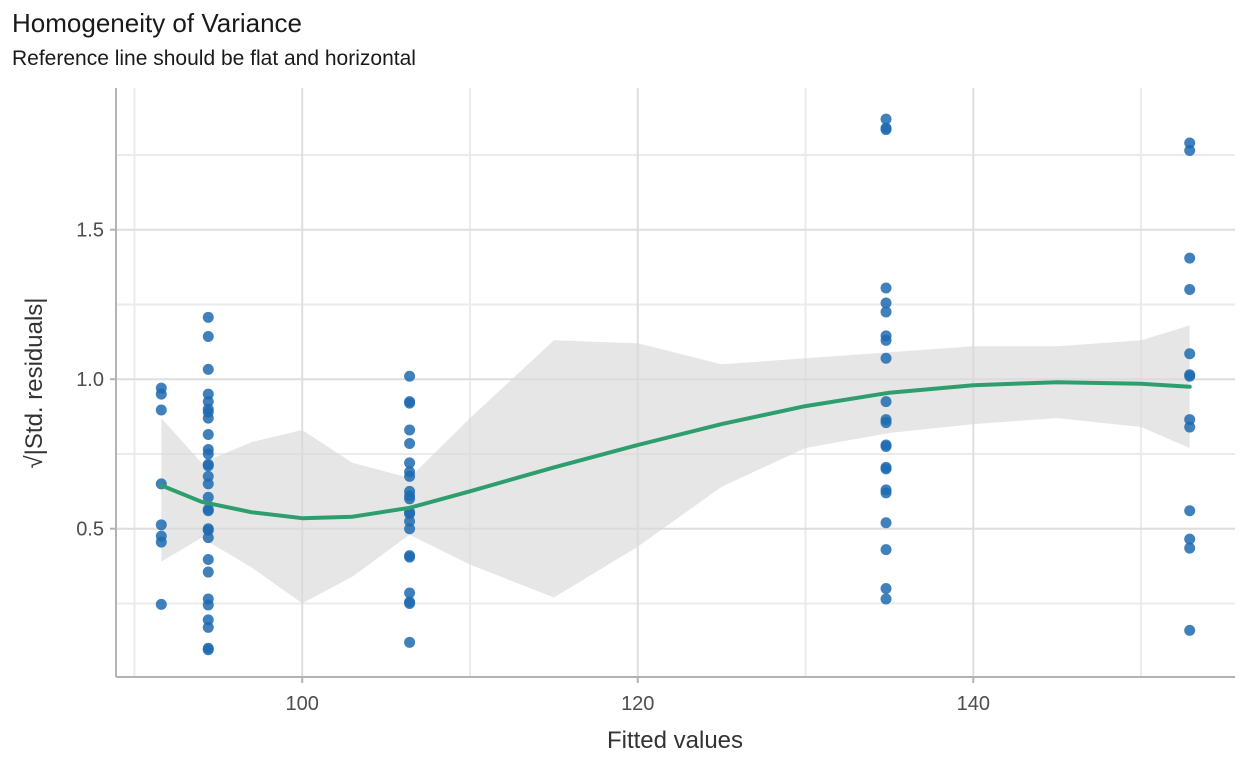  What do you see at coordinates (90, 380) in the screenshot?
I see `y-tick-label: 1.0` at bounding box center [90, 380].